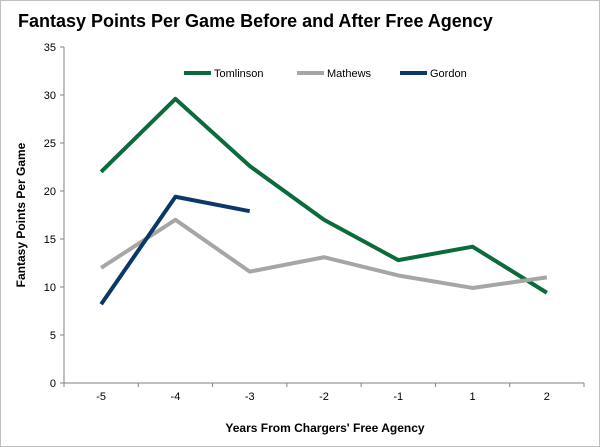 The height and width of the screenshot is (447, 600). Describe the element at coordinates (325, 74) in the screenshot. I see `legend: Tomlinson Mathews Gordon` at that location.